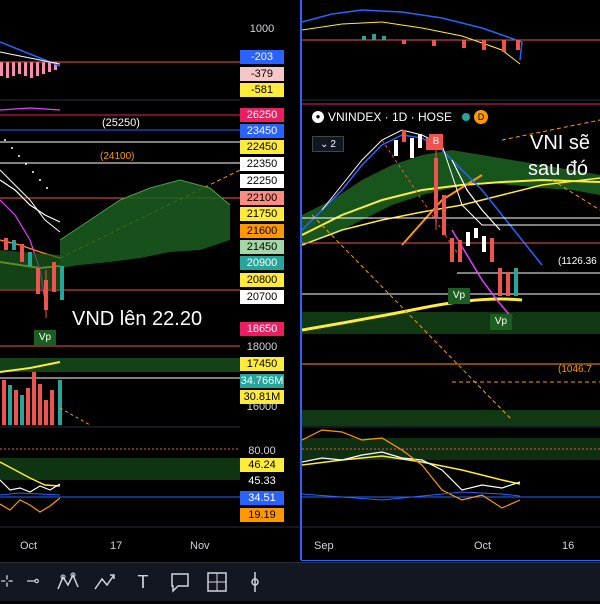 The height and width of the screenshot is (604, 600). I want to click on date-16-right: 16, so click(568, 546).